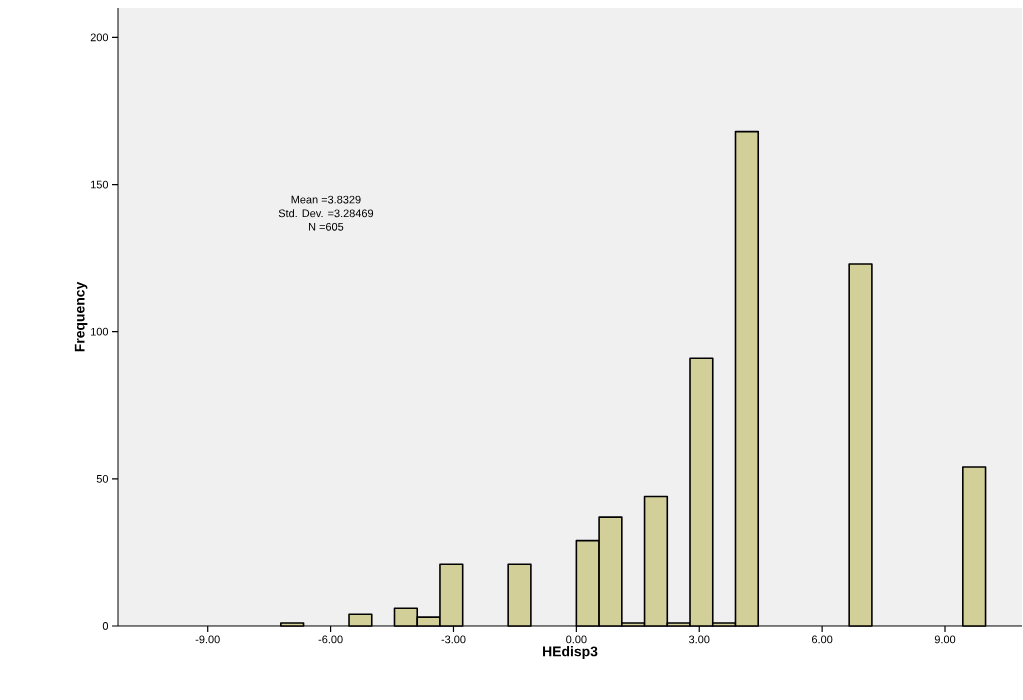  What do you see at coordinates (105, 626) in the screenshot?
I see `y-tick-label: 0` at bounding box center [105, 626].